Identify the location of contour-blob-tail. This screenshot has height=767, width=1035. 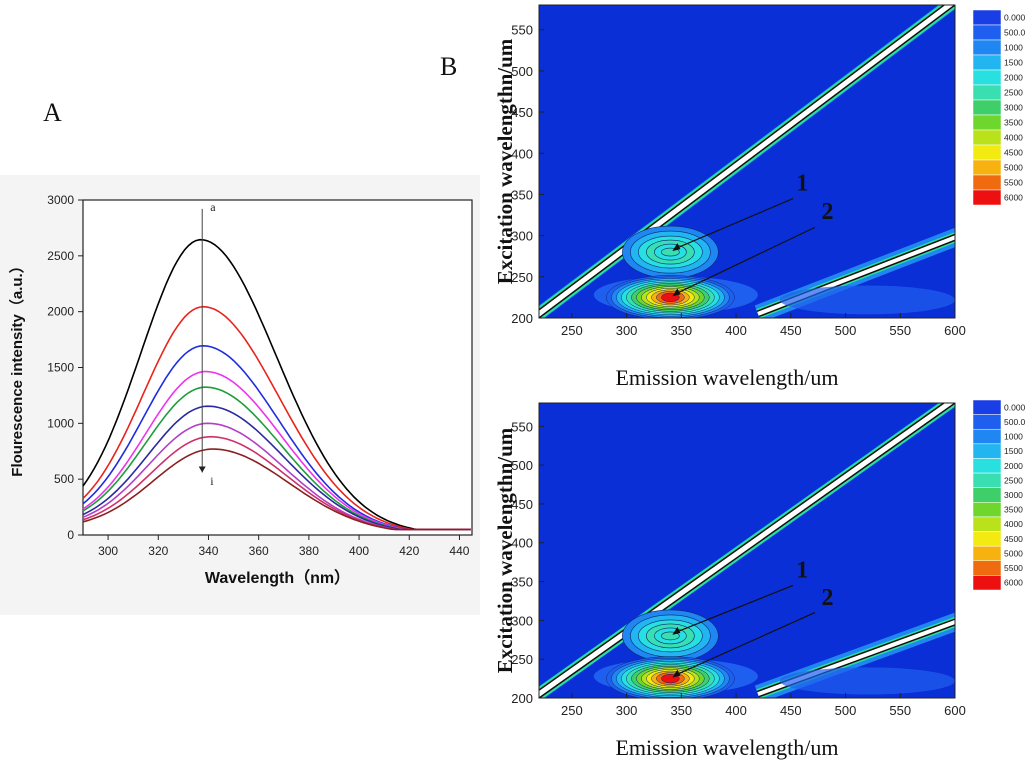
(867, 300).